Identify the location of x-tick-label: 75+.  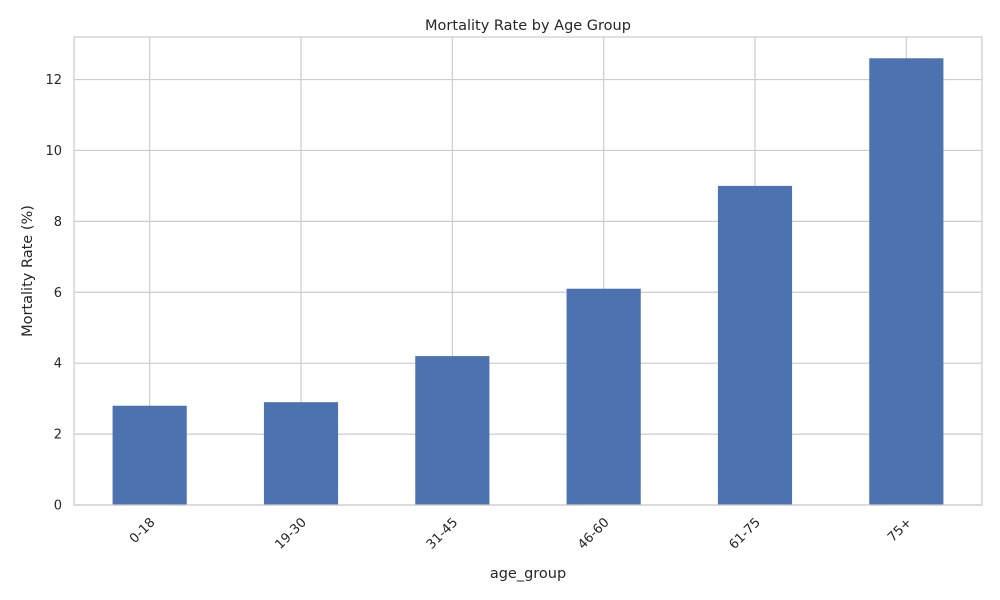
(900, 530).